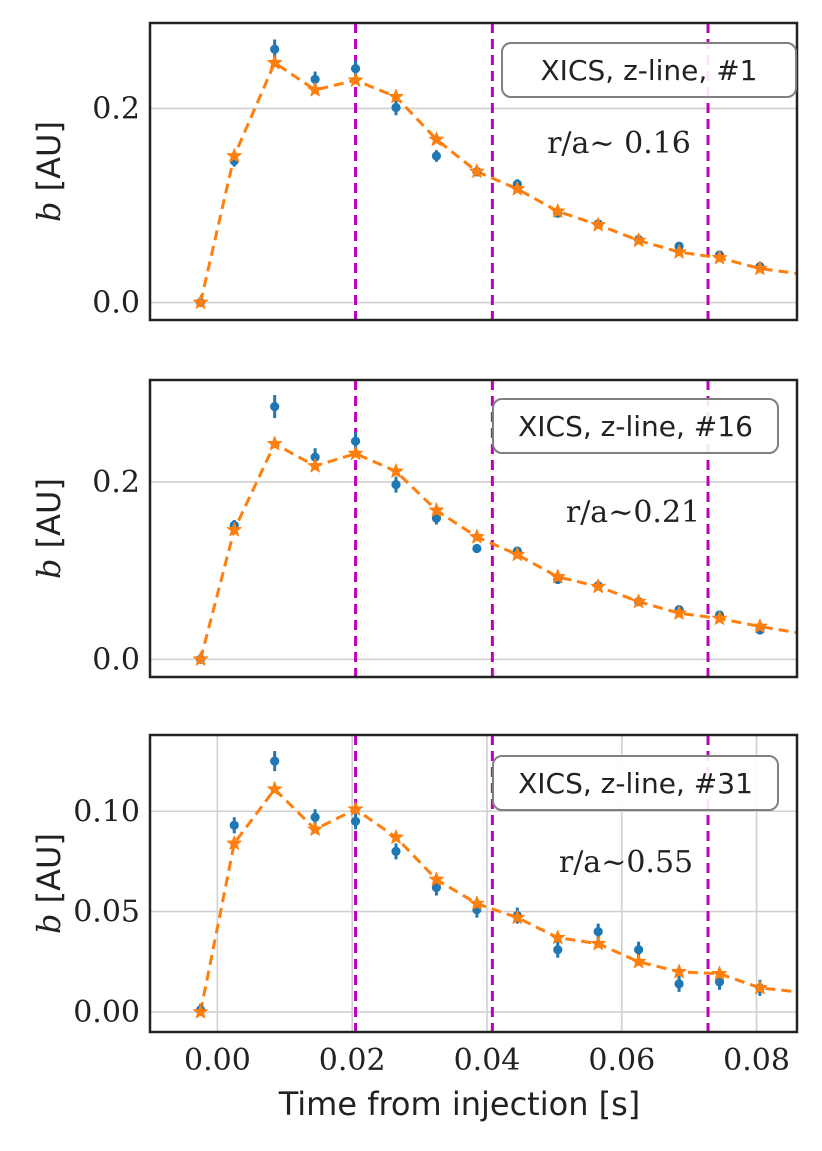 The width and height of the screenshot is (822, 1151). I want to click on radius-annotation: r/a~0.55, so click(626, 862).